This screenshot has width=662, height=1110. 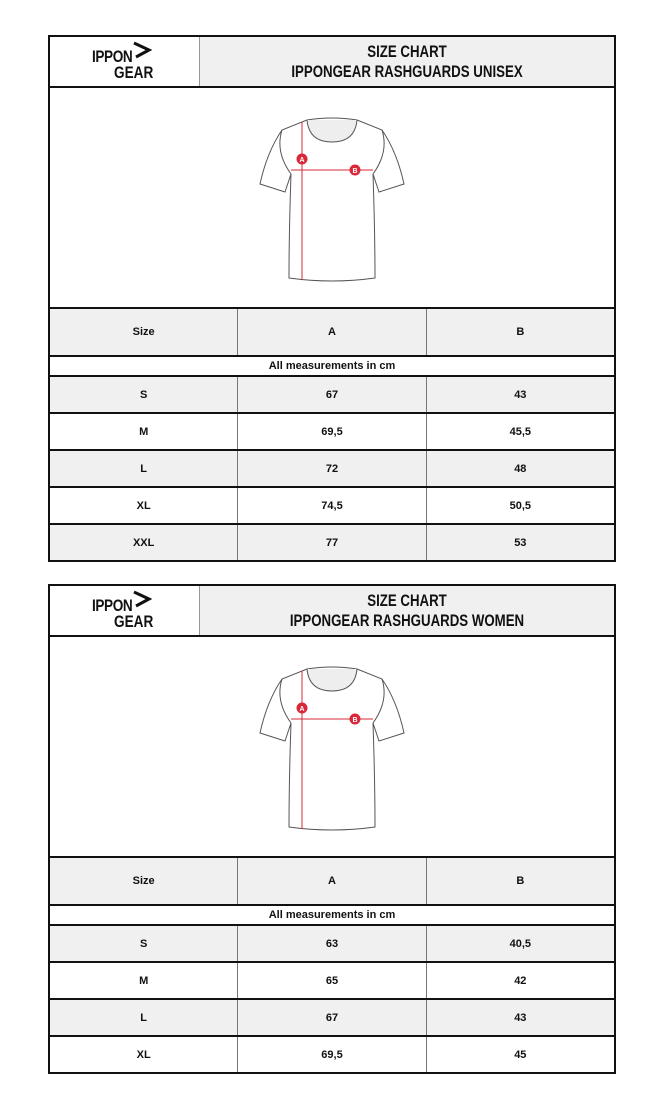 What do you see at coordinates (407, 61) in the screenshot?
I see `chart-title: SIZE CHART IPPONGEAR RASHGUARDS UNISEX` at bounding box center [407, 61].